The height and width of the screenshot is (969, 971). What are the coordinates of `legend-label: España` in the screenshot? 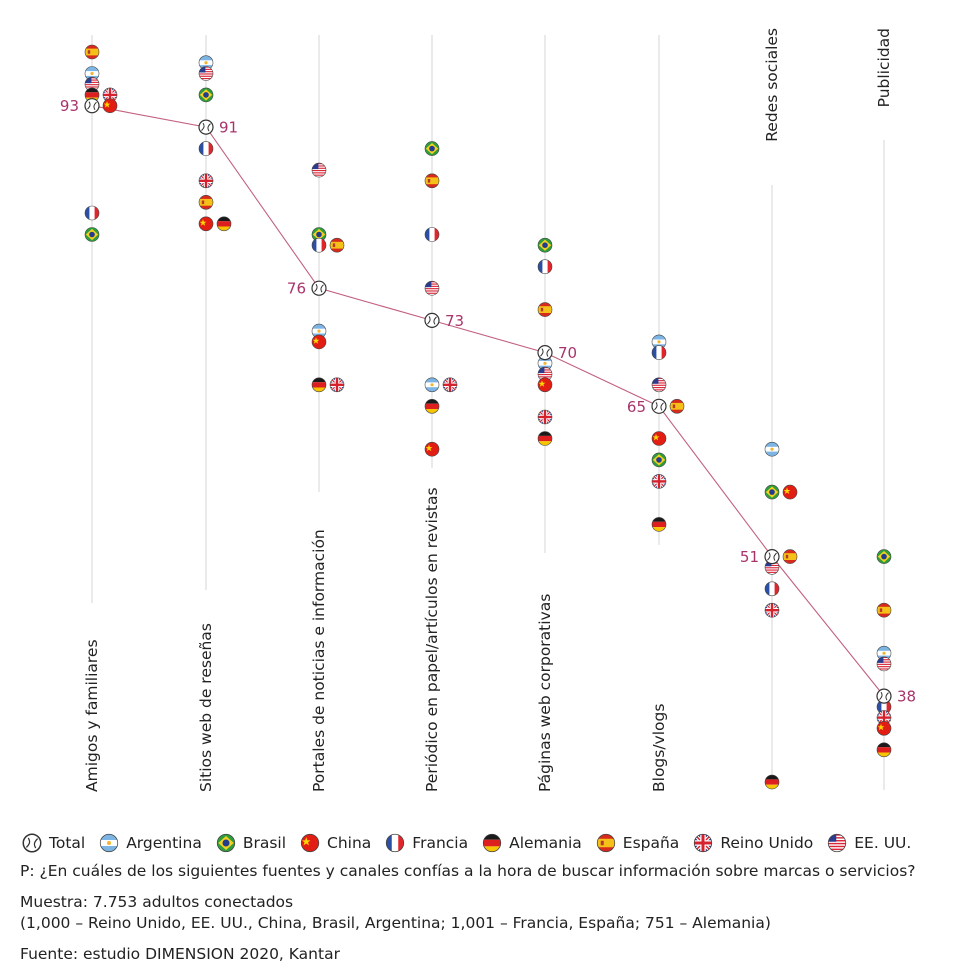 It's located at (651, 843).